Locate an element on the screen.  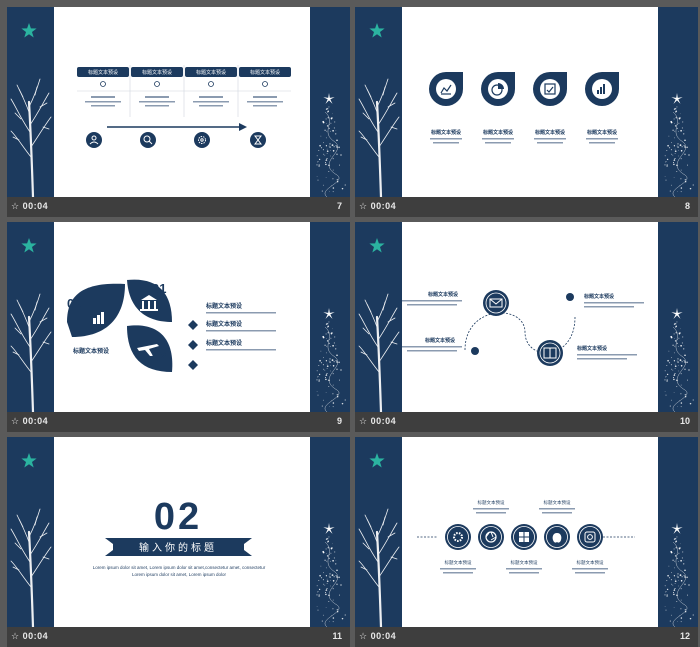
section-number: 02 is located at coordinates (178, 517).